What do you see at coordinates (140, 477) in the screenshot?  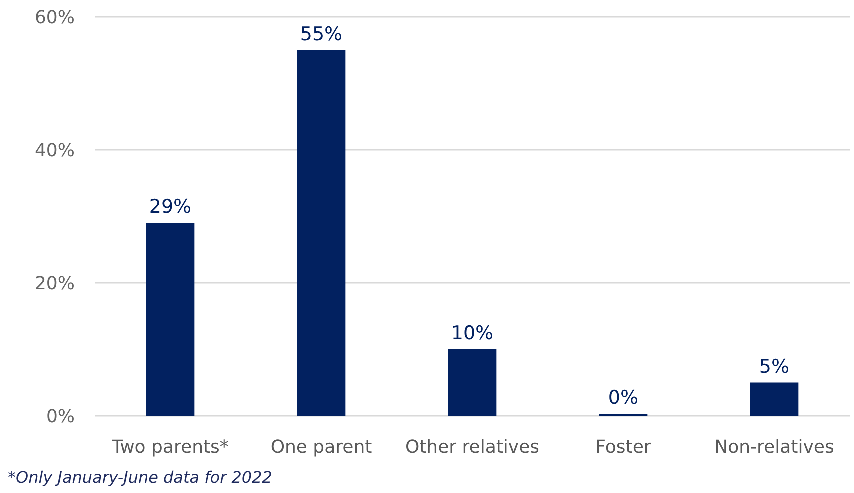 I see `text: *Only January-June data for 2022` at bounding box center [140, 477].